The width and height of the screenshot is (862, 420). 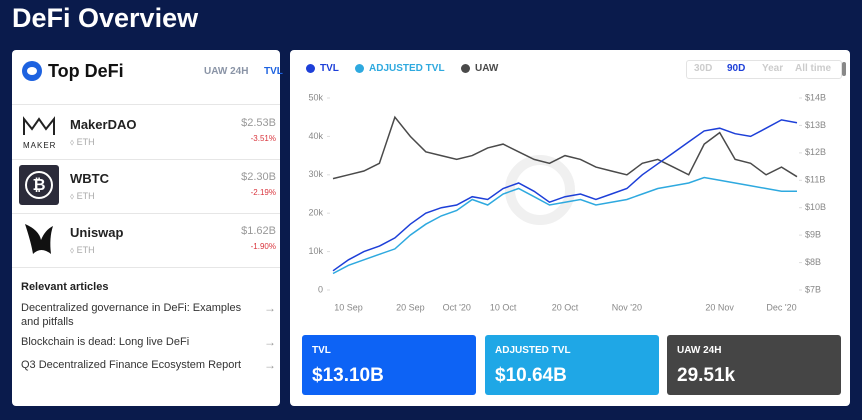 I want to click on logo: ₿, so click(x=39, y=185).